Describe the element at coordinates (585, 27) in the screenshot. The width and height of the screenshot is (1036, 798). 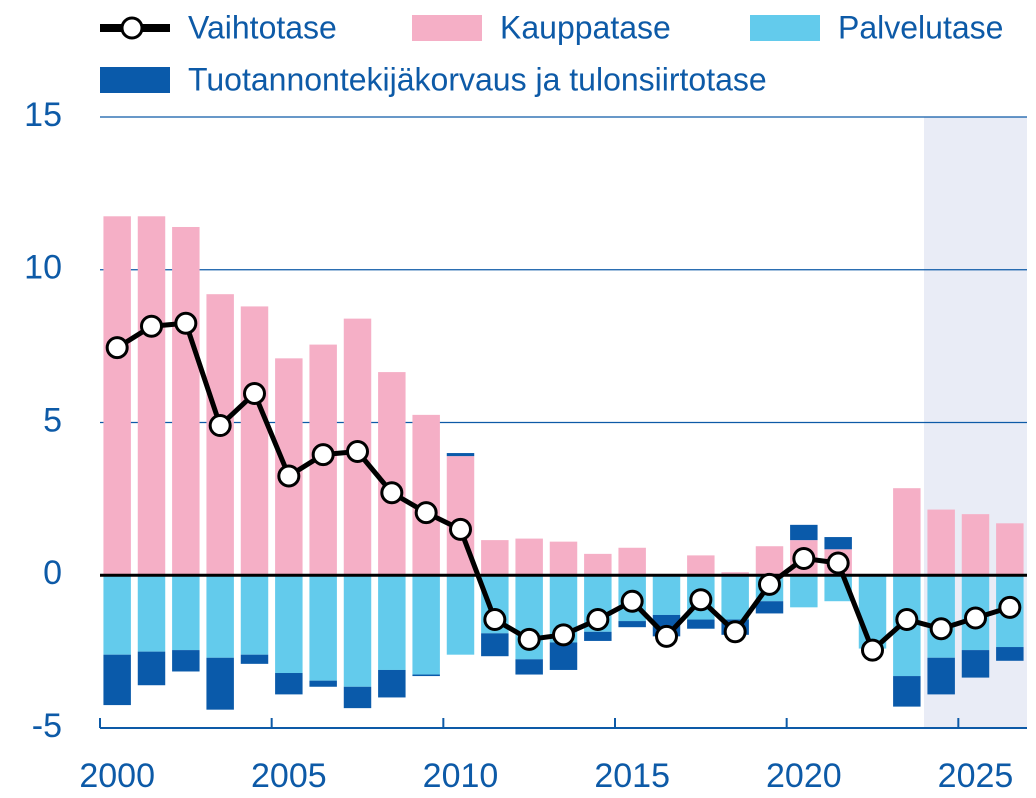
I see `legend-label: Kauppatase` at that location.